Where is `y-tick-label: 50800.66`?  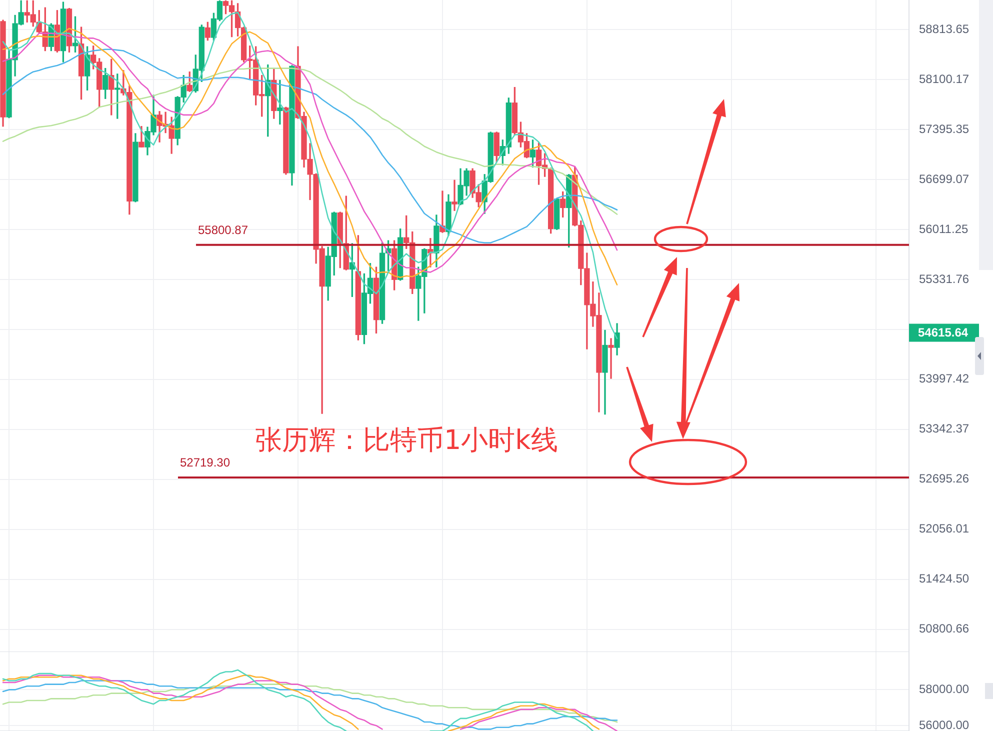
y-tick-label: 50800.66 is located at coordinates (944, 629).